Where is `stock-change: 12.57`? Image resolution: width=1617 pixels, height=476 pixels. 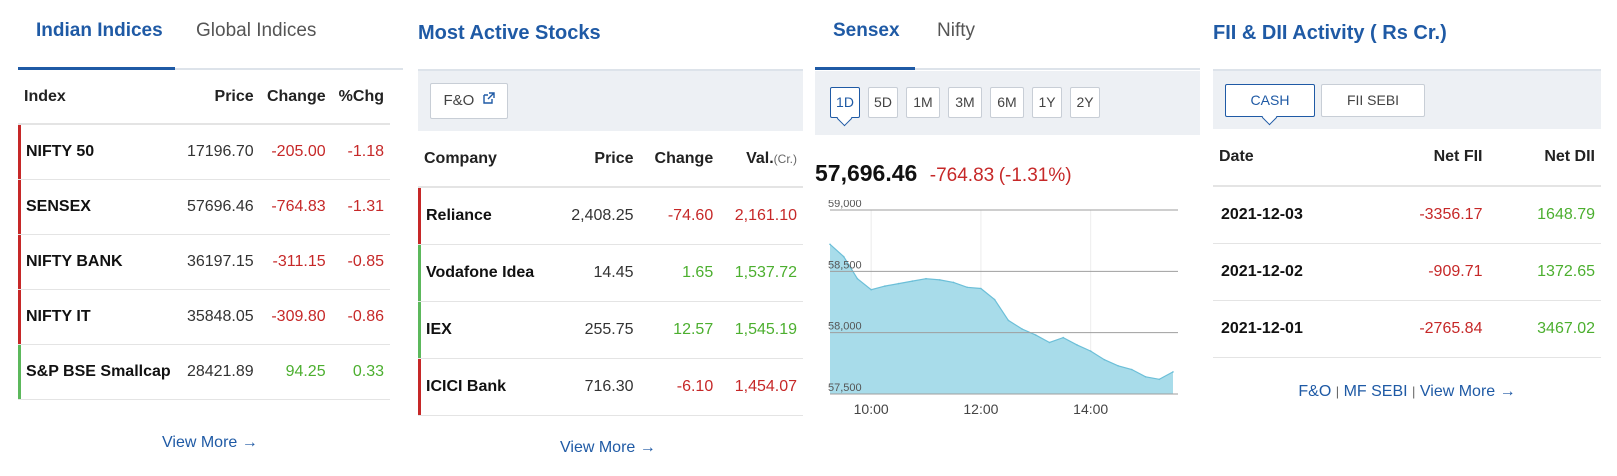
stock-change: 12.57 is located at coordinates (679, 330).